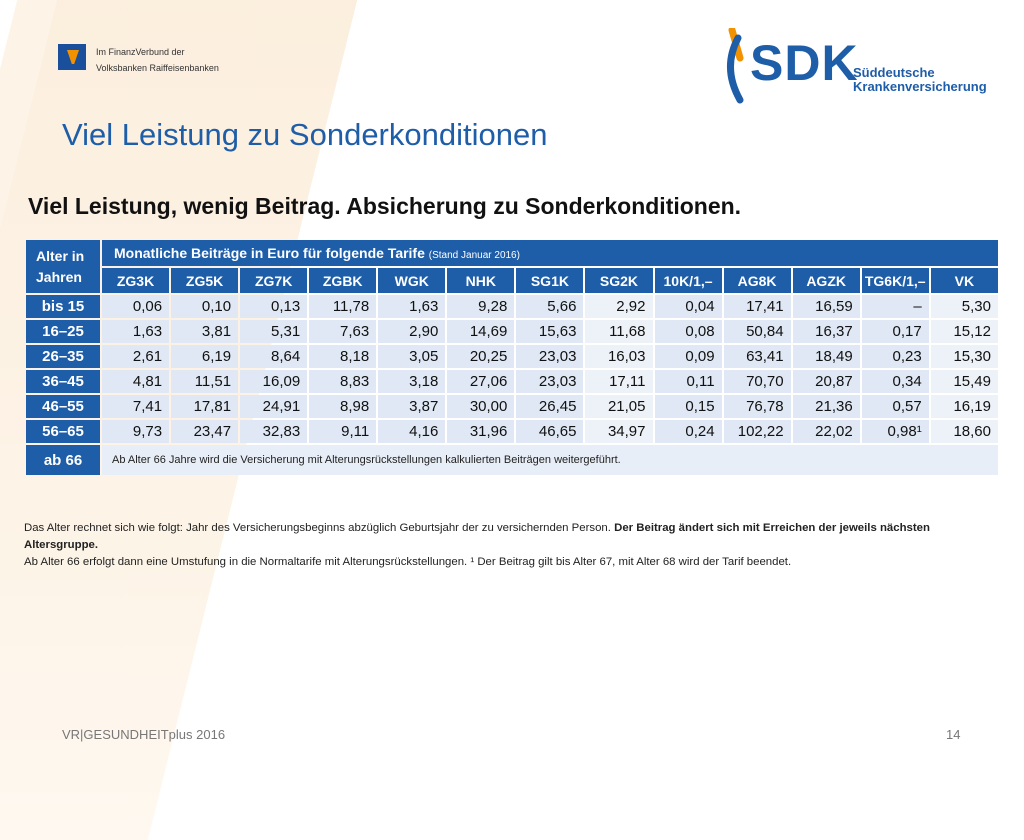 This screenshot has height=840, width=1024. Describe the element at coordinates (481, 331) in the screenshot. I see `premium-cell: 14,69` at that location.